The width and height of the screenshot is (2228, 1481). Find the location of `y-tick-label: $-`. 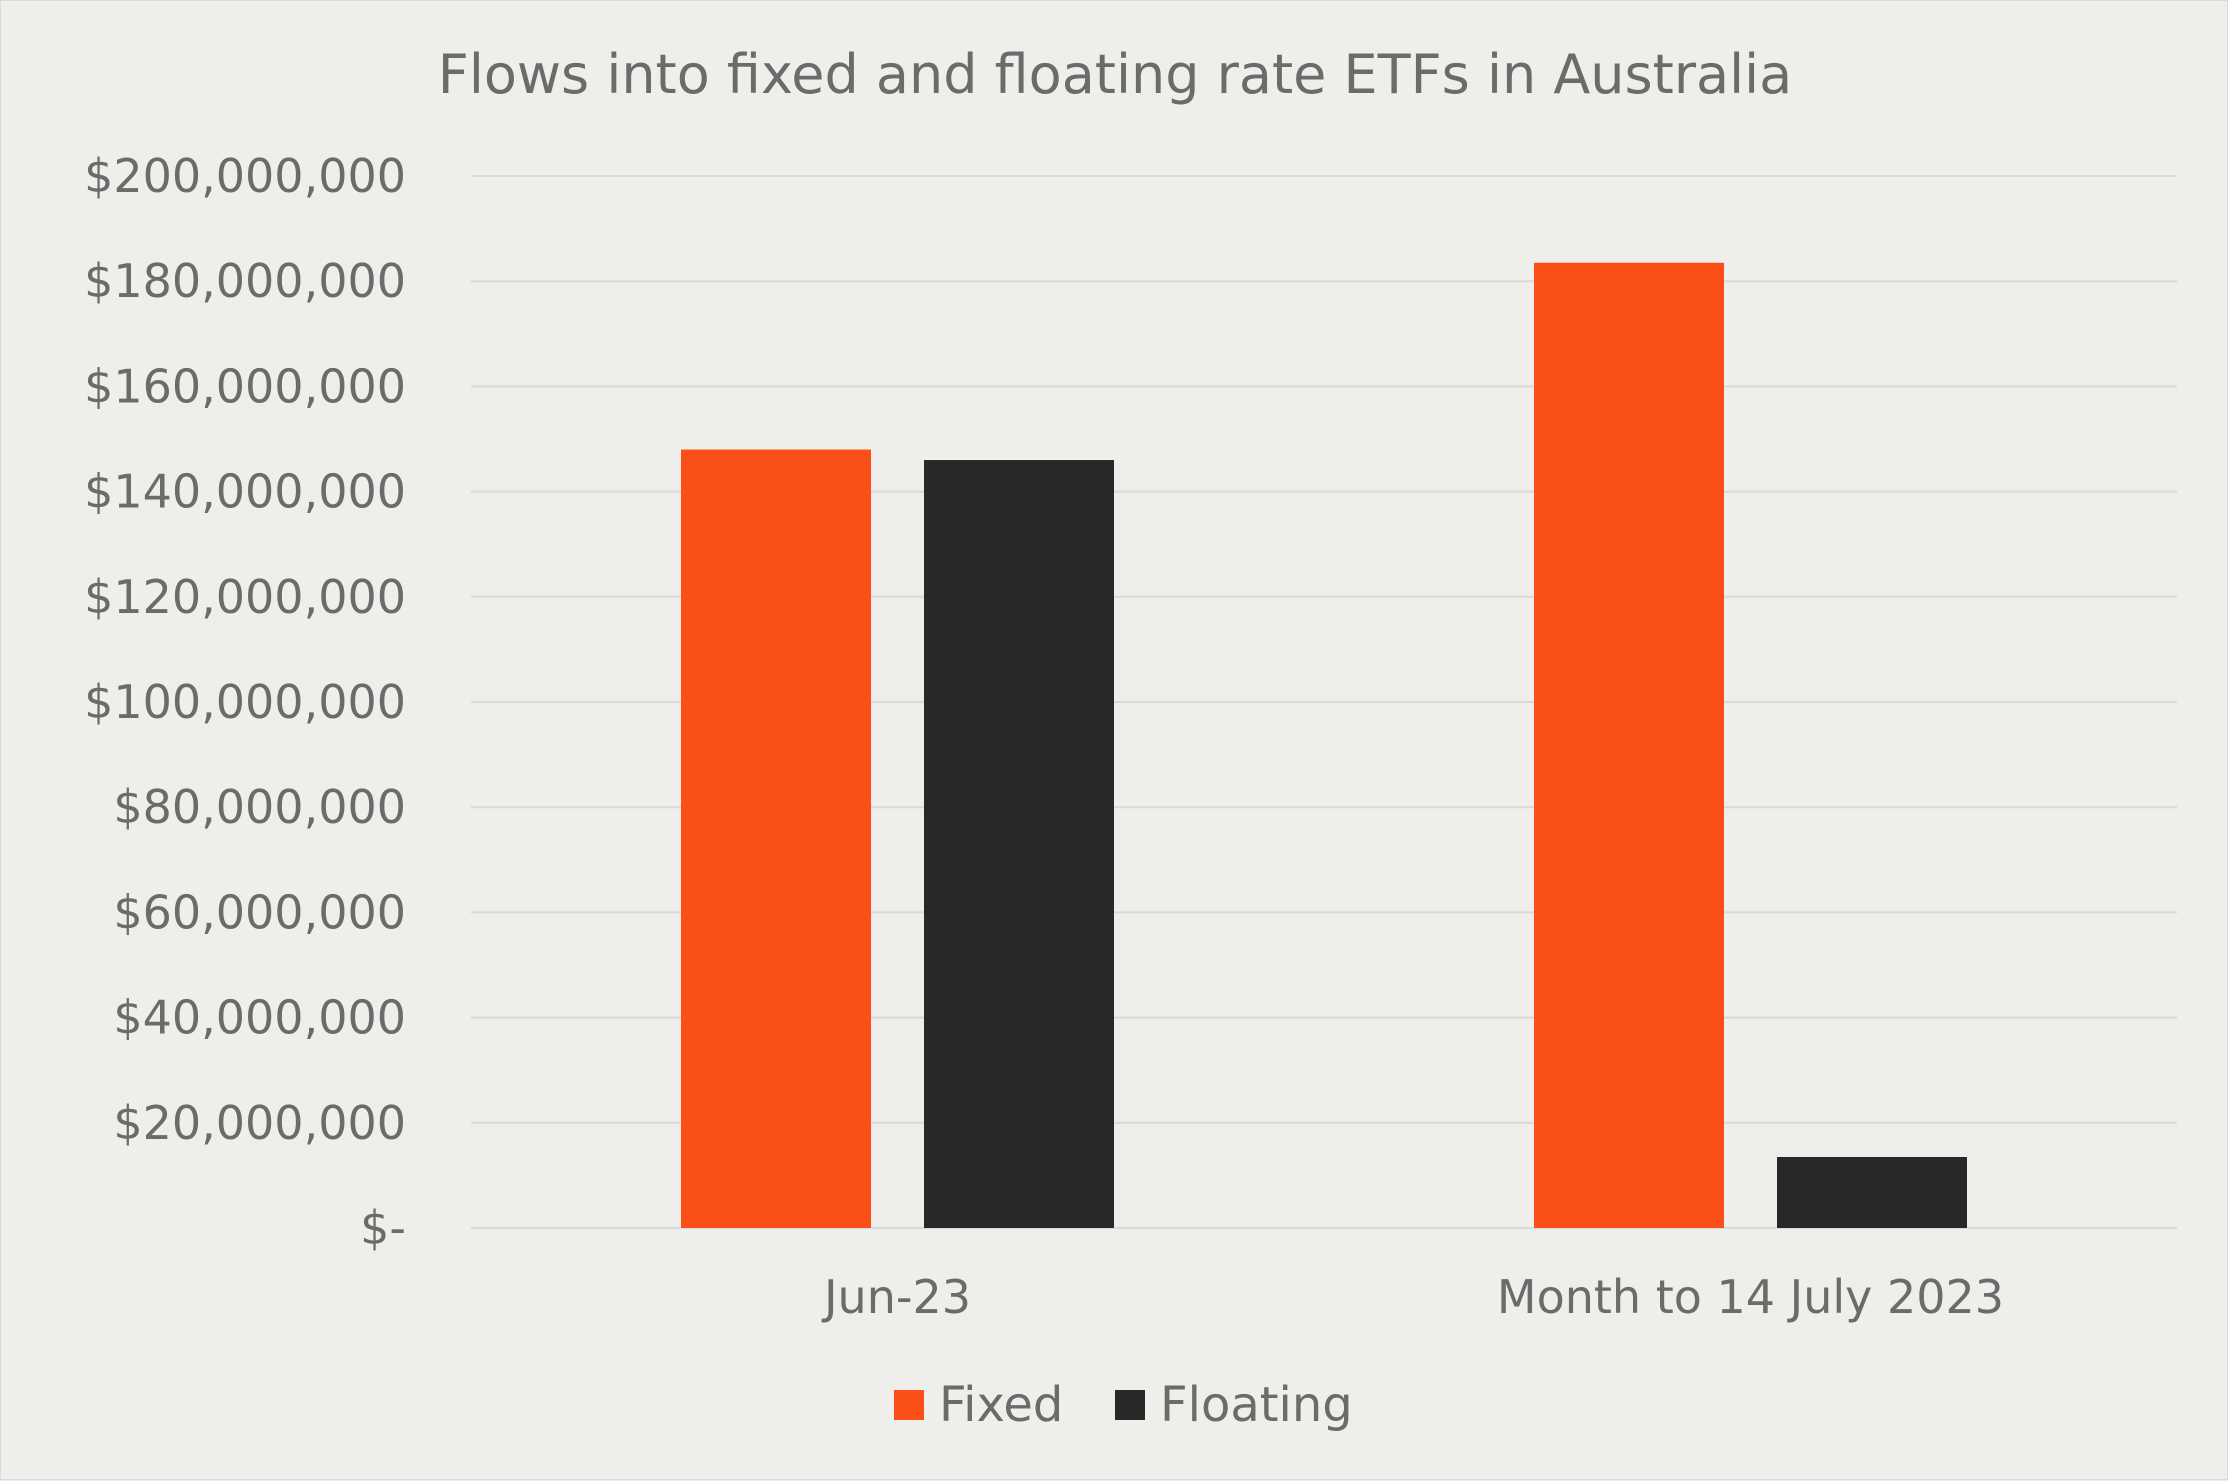

y-tick-label: $- is located at coordinates (383, 1228).